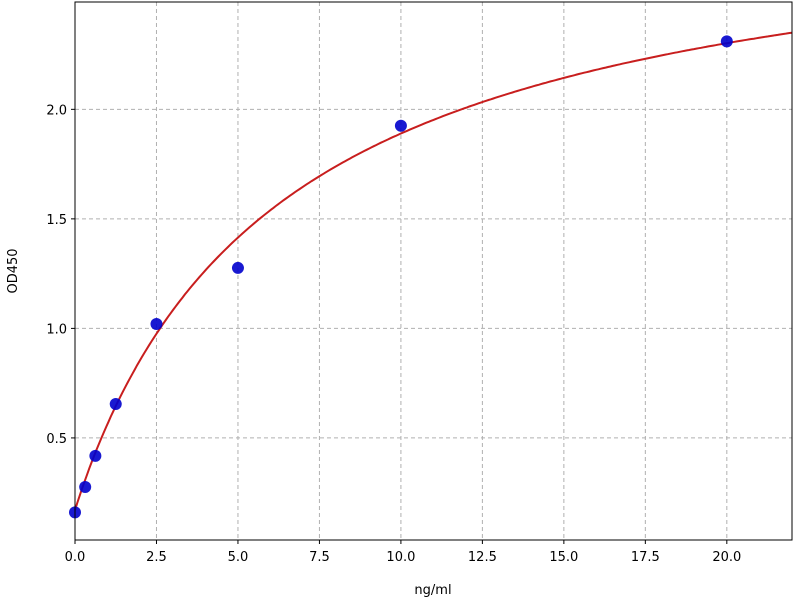  Describe the element at coordinates (238, 557) in the screenshot. I see `x-tick-label: 5.0` at that location.